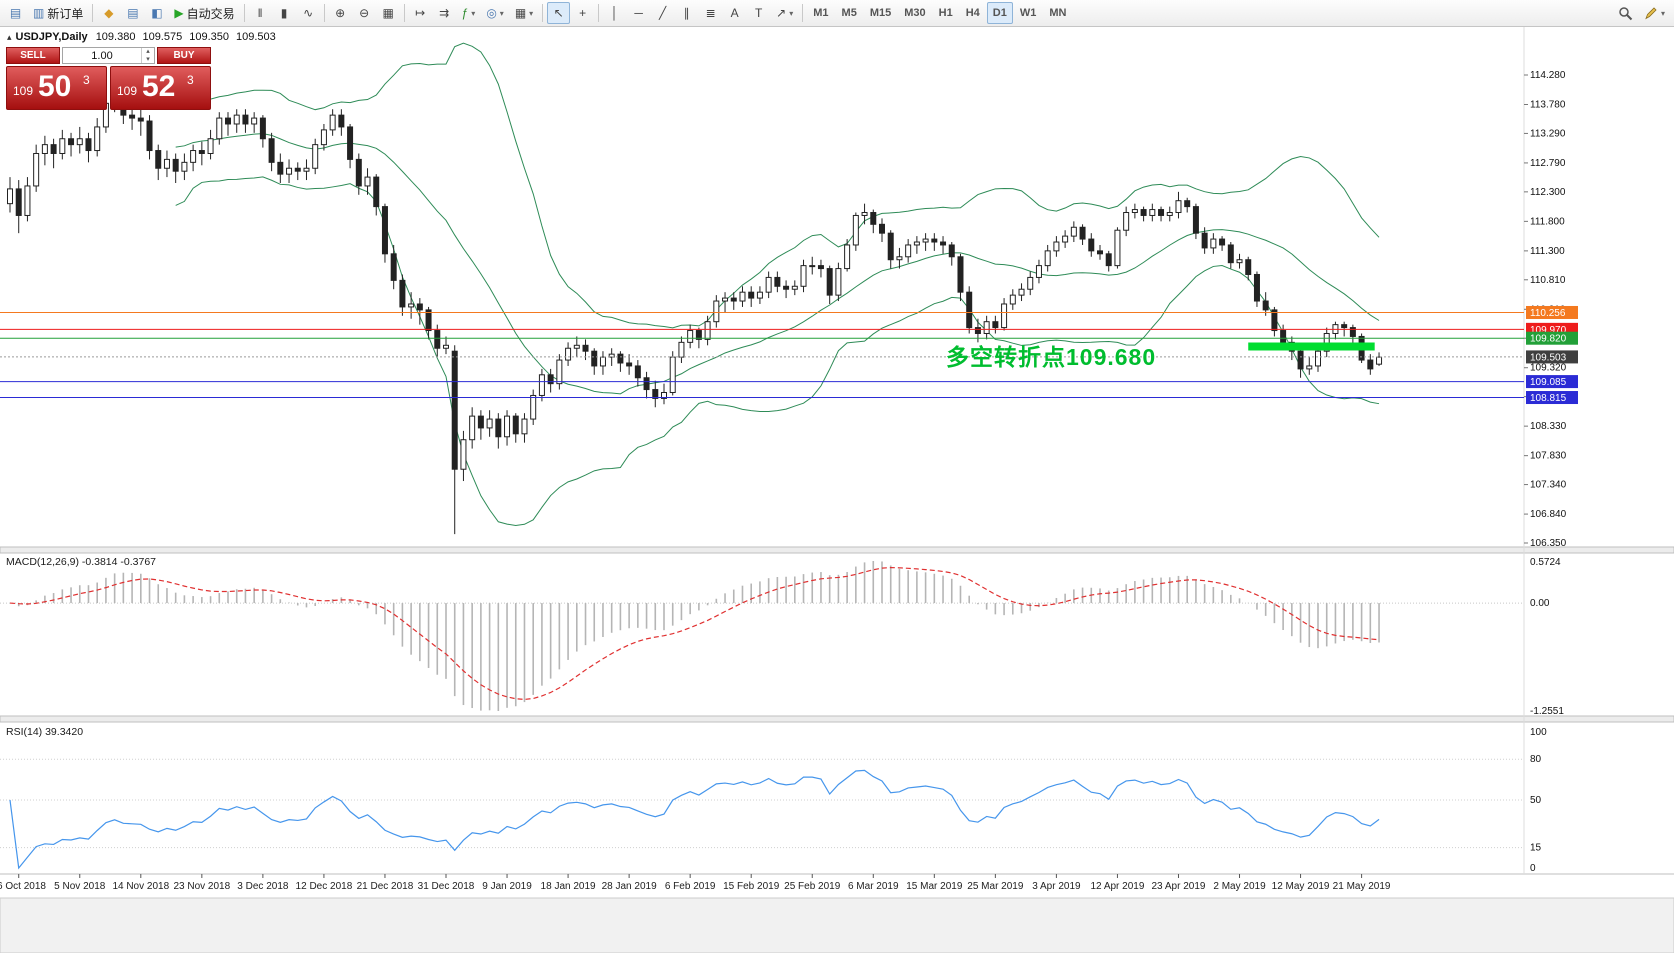 This screenshot has height=953, width=1674. What do you see at coordinates (821, 13) in the screenshot?
I see `timeframe-m1-button: M1` at bounding box center [821, 13].